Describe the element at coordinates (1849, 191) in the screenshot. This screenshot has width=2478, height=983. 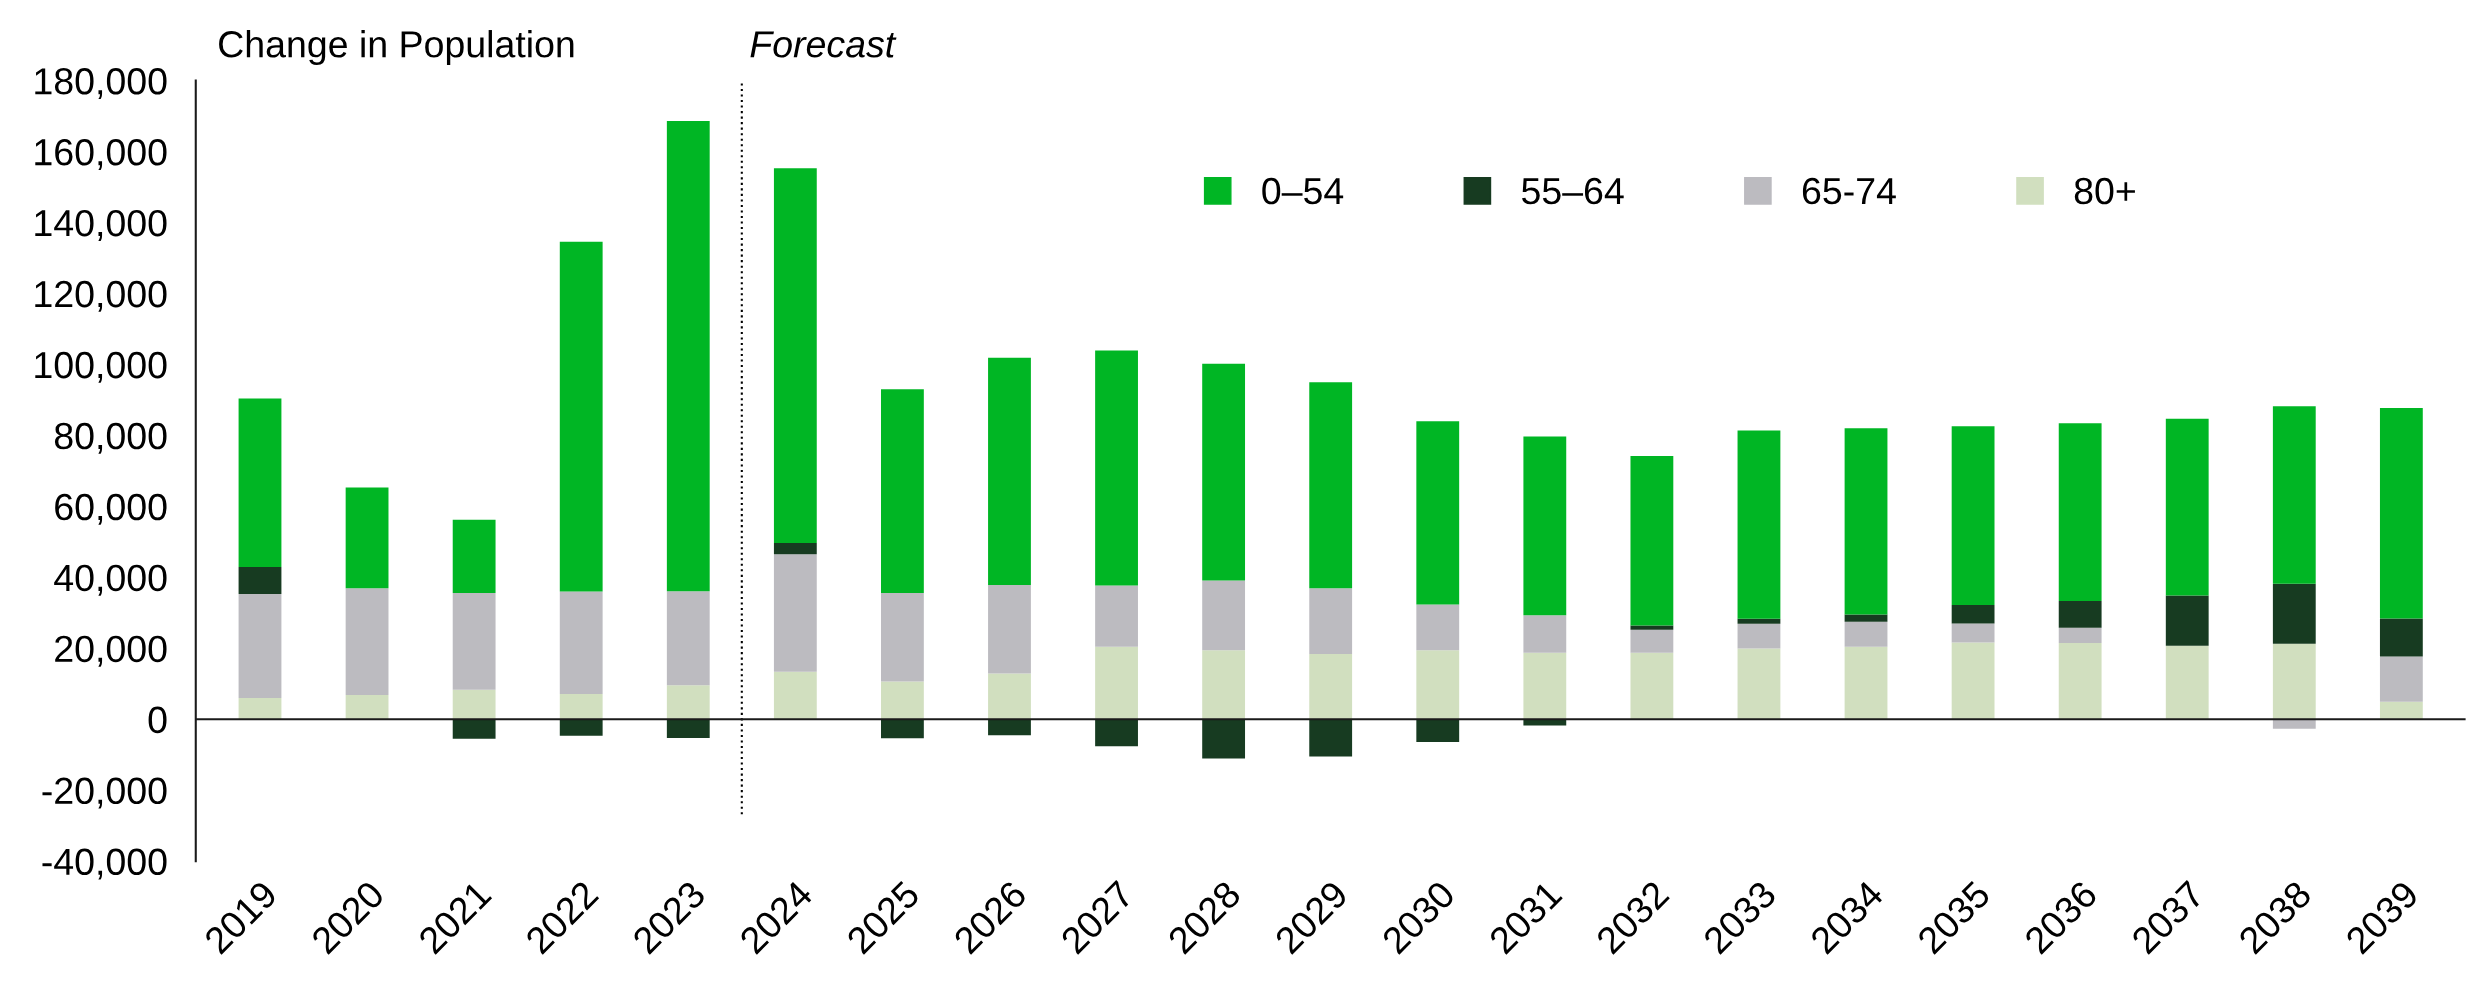
I see `legend-label: 65-74` at that location.